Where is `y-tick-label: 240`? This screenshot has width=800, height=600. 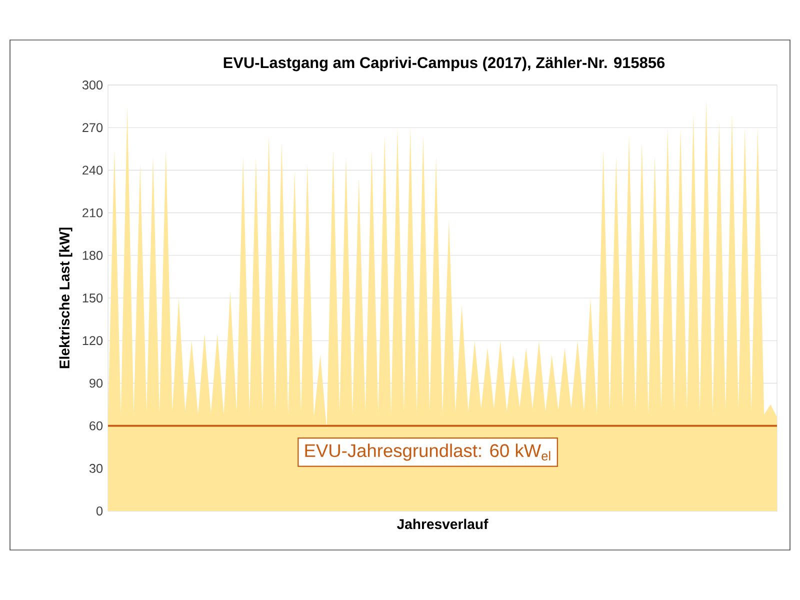
y-tick-label: 240 is located at coordinates (92, 170).